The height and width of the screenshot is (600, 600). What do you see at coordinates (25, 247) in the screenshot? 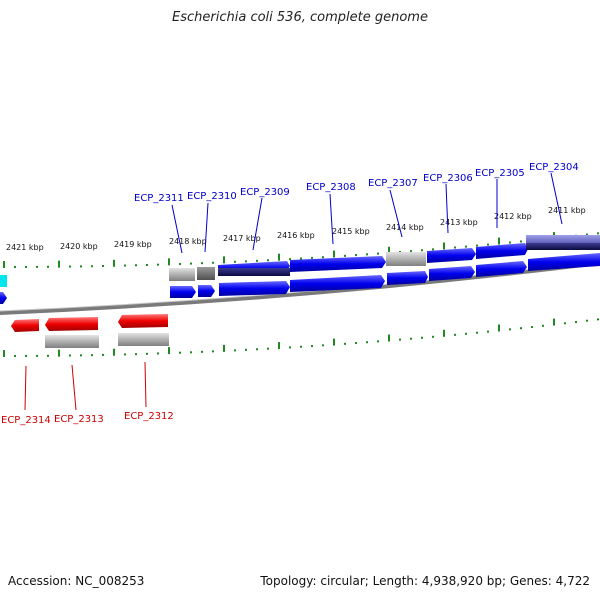
I see `kbp-label: 2421 kbp` at bounding box center [25, 247].